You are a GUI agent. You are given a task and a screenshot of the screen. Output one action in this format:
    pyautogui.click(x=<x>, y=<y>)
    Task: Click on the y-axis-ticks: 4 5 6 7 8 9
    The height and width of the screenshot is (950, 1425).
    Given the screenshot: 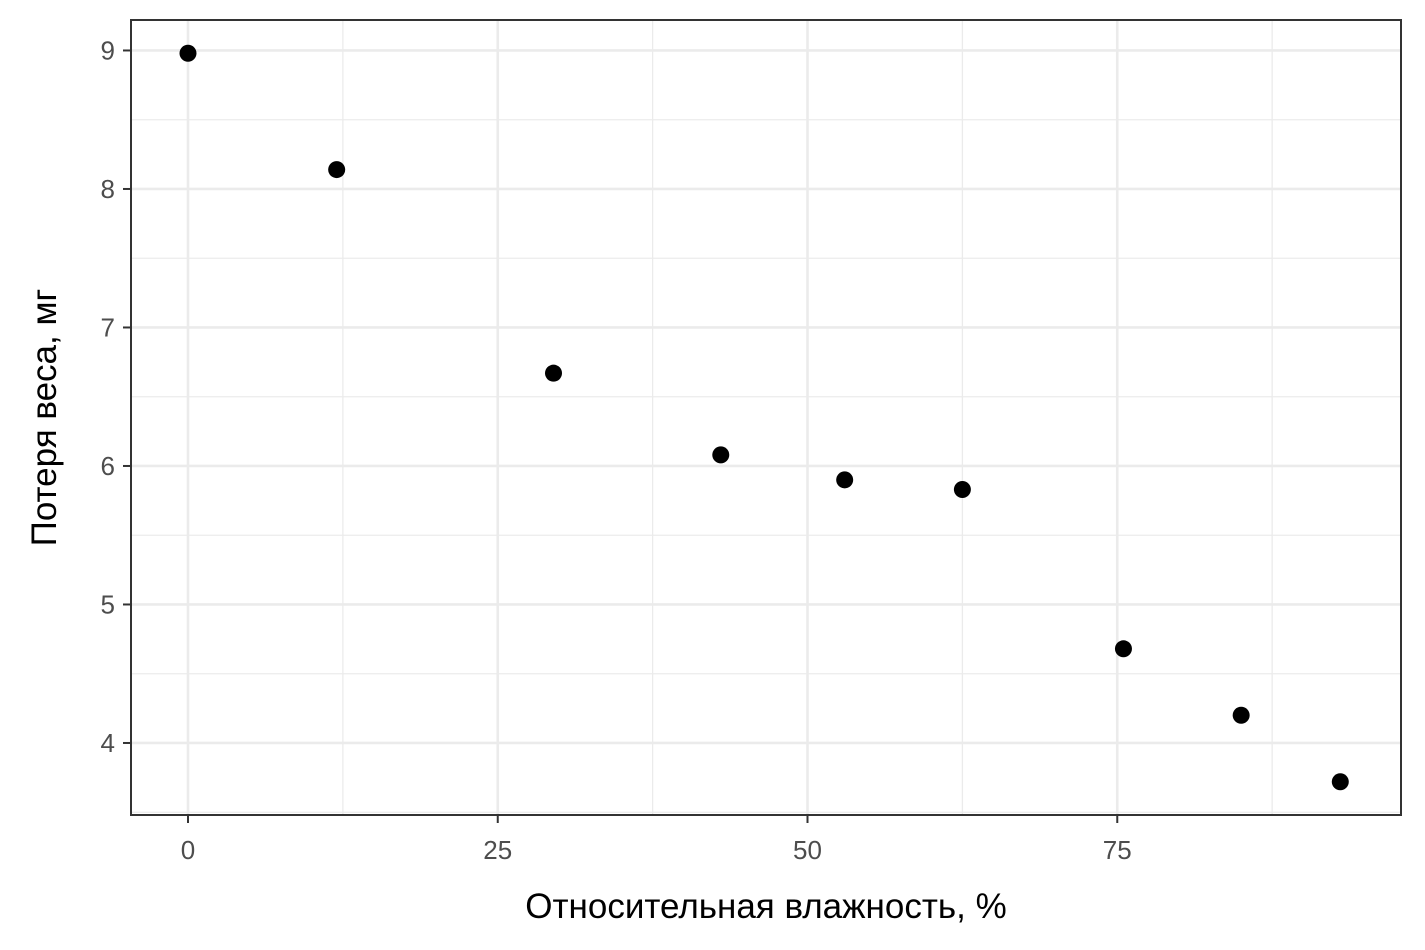 What is the action you would take?
    pyautogui.click(x=116, y=396)
    